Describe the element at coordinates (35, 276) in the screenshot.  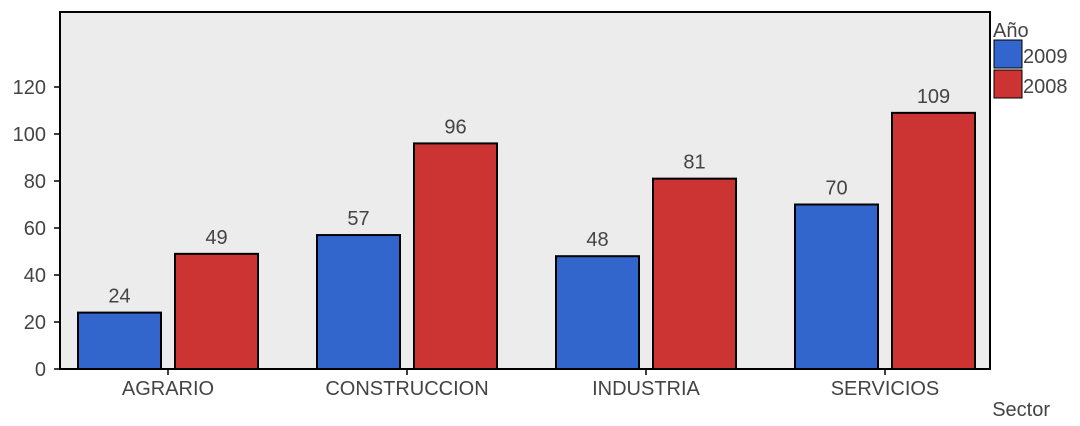
I see `y-tick-label: 40` at that location.